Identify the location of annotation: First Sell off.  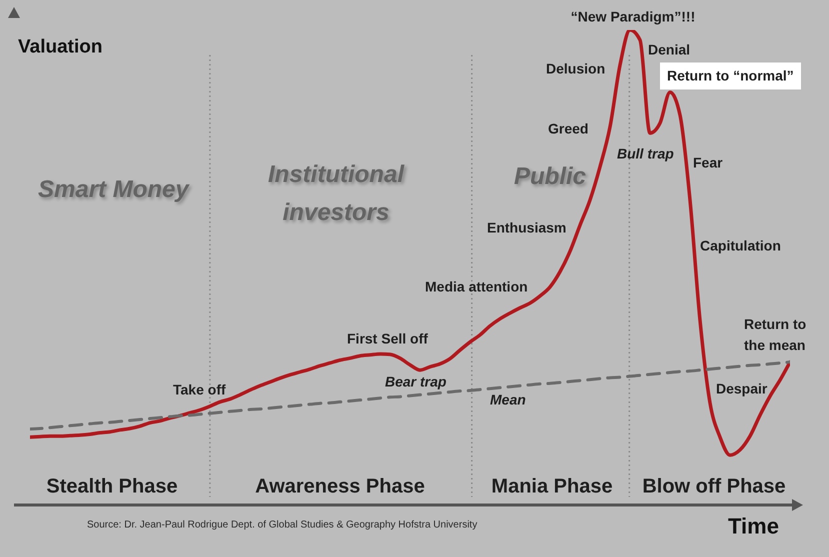
(387, 339).